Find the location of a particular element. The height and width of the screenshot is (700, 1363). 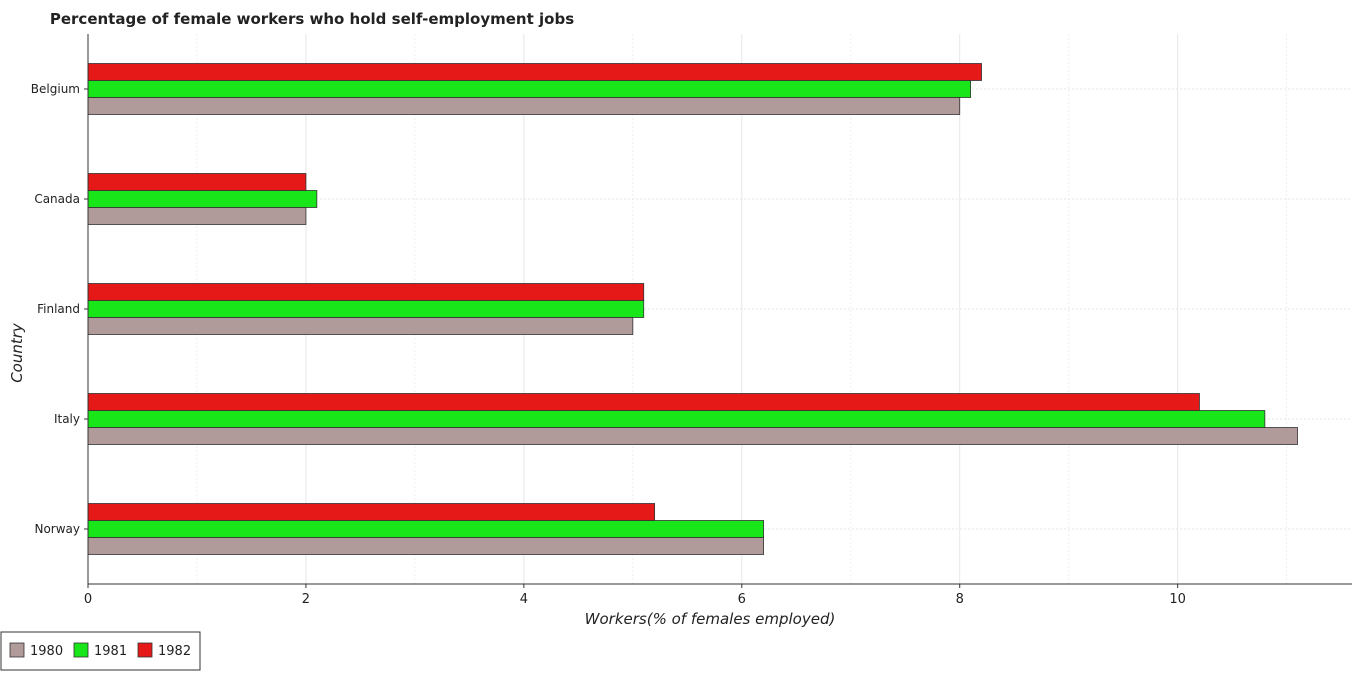

legend-label: 1981 is located at coordinates (110, 651).